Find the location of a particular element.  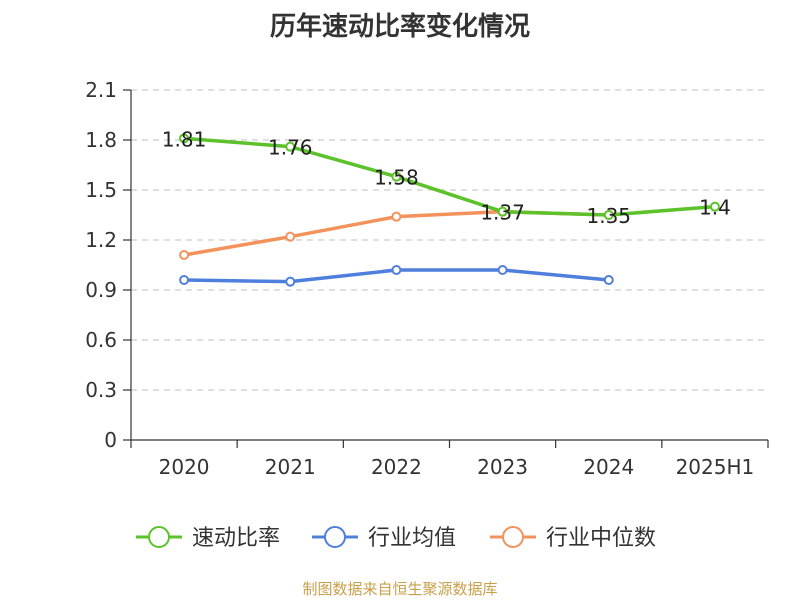

legend-label: 行业中位数 is located at coordinates (601, 538).